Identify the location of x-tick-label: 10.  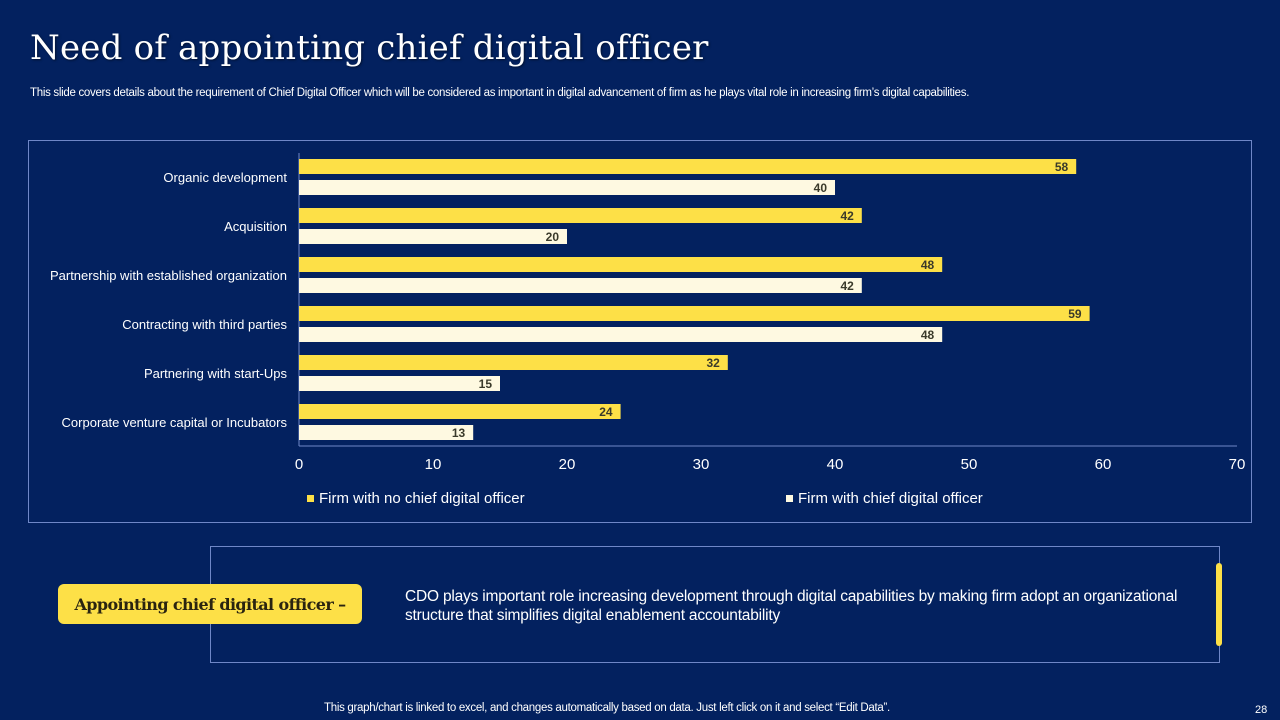
(433, 464).